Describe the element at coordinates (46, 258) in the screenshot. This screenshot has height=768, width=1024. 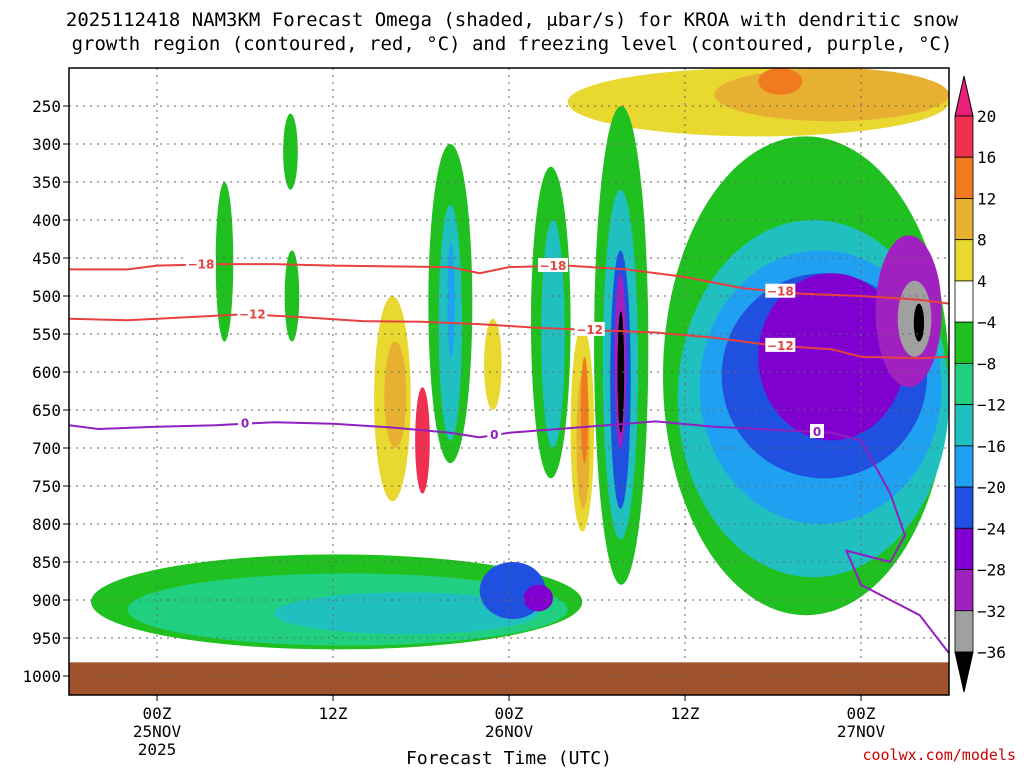
I see `y-tick-label-450: 450` at that location.